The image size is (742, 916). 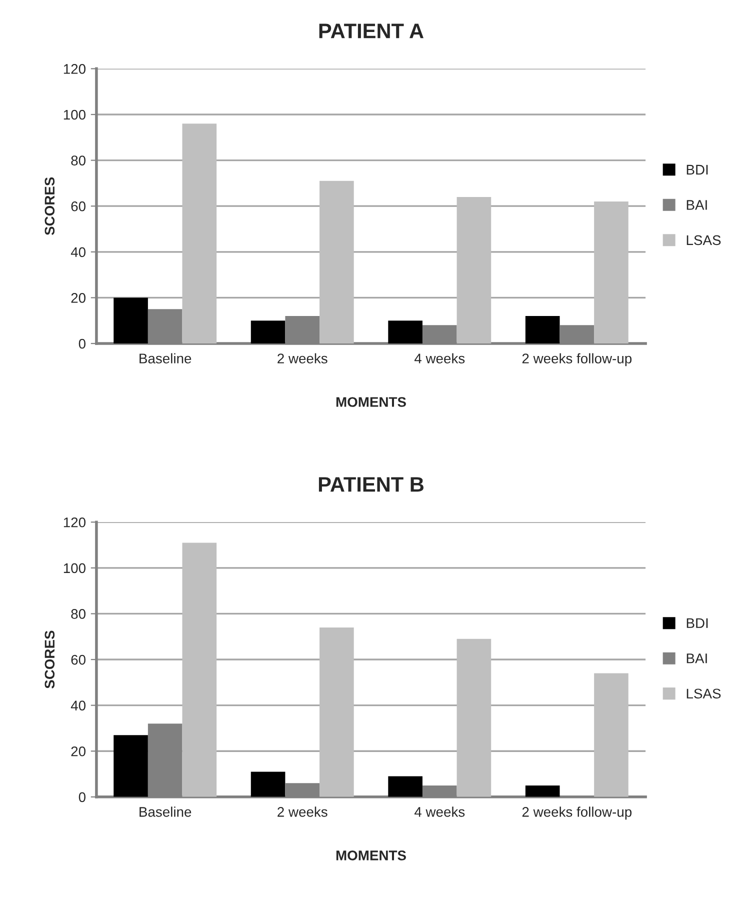 What do you see at coordinates (371, 484) in the screenshot?
I see `chart-title: PATIENT B` at bounding box center [371, 484].